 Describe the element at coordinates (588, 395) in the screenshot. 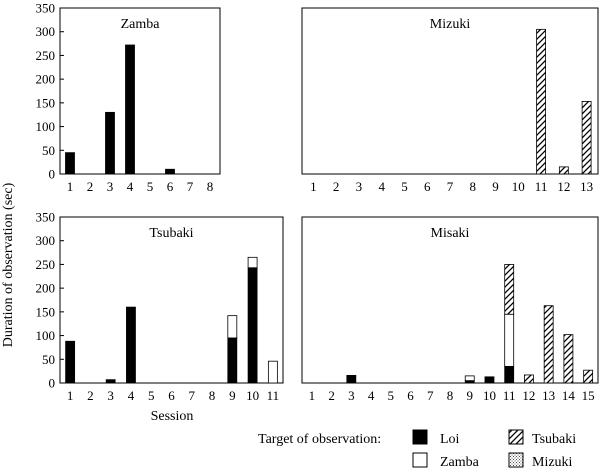

I see `x-tick-label: 15` at that location.